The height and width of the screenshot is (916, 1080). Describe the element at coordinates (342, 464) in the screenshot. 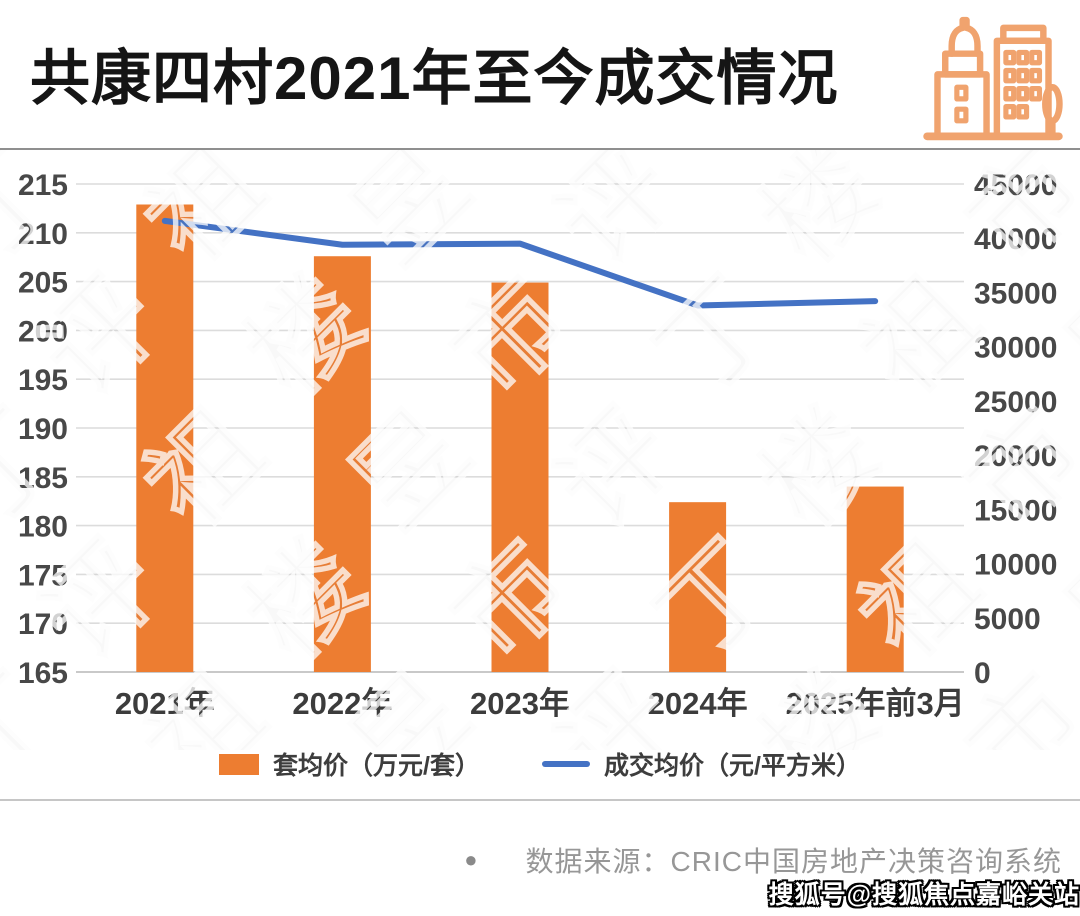

I see `bar-2022年` at that location.